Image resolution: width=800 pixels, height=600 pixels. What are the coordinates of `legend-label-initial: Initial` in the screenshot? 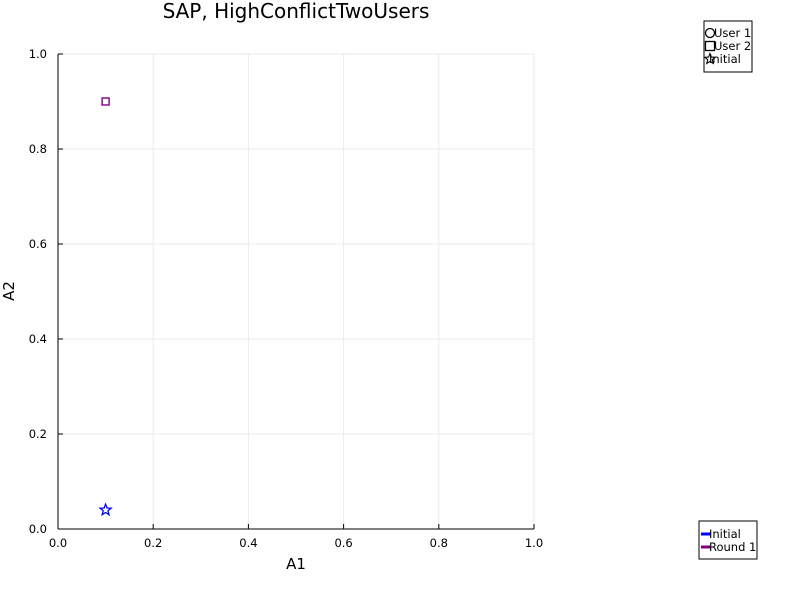 It's located at (725, 59).